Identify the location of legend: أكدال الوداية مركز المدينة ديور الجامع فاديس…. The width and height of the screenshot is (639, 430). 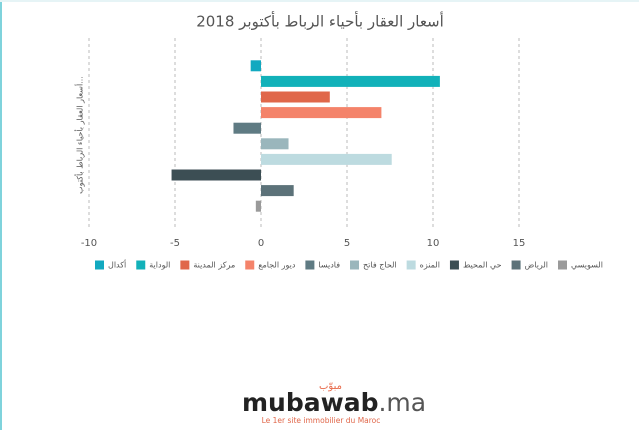
(349, 265).